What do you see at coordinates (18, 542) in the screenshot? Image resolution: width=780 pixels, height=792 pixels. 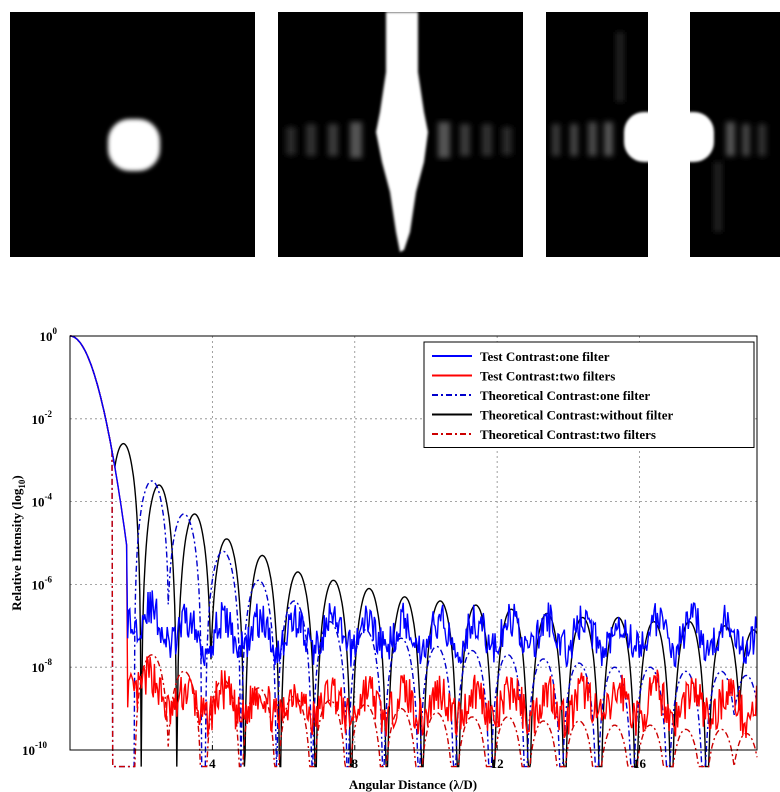 I see `y-axis-label: Relative Intensity (log10)` at bounding box center [18, 542].